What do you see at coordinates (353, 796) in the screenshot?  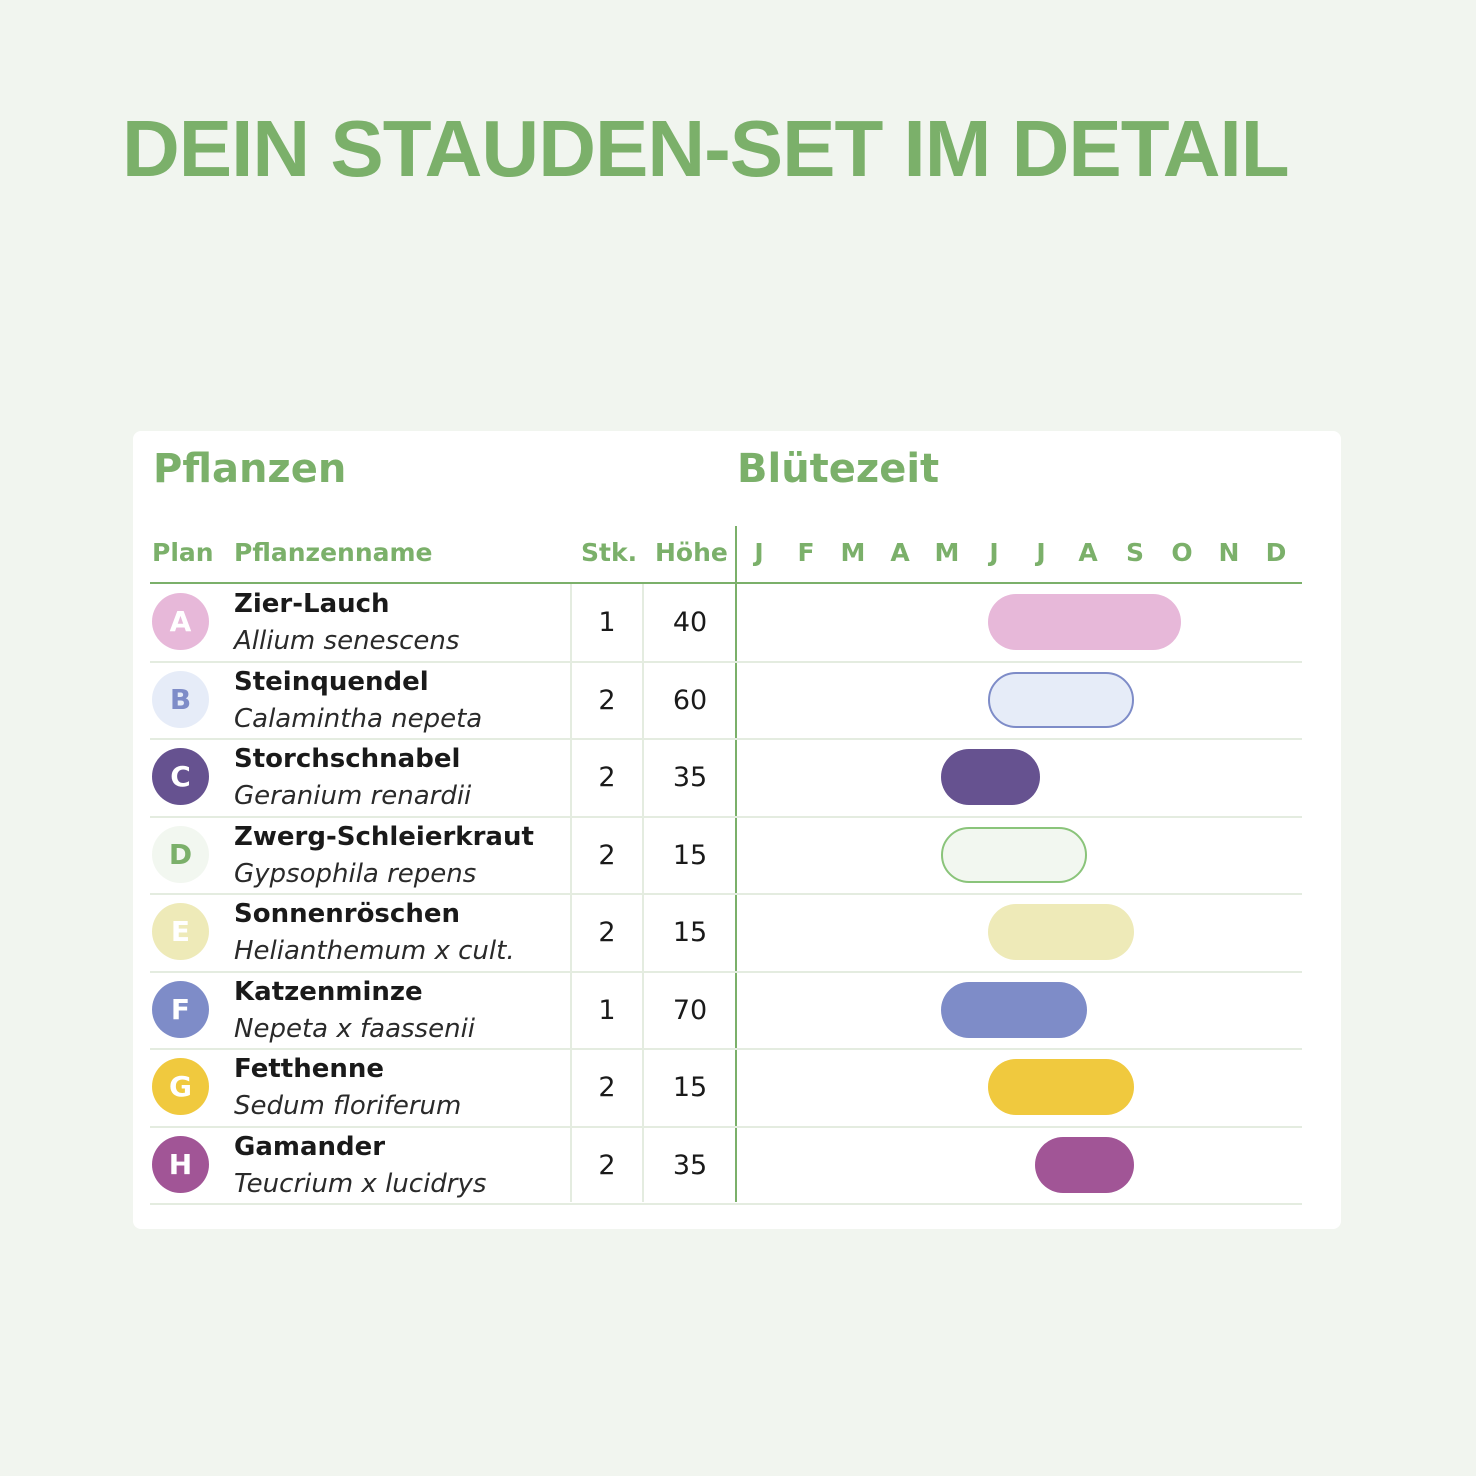 I see `plant-latin-name: Geranium renardii` at bounding box center [353, 796].